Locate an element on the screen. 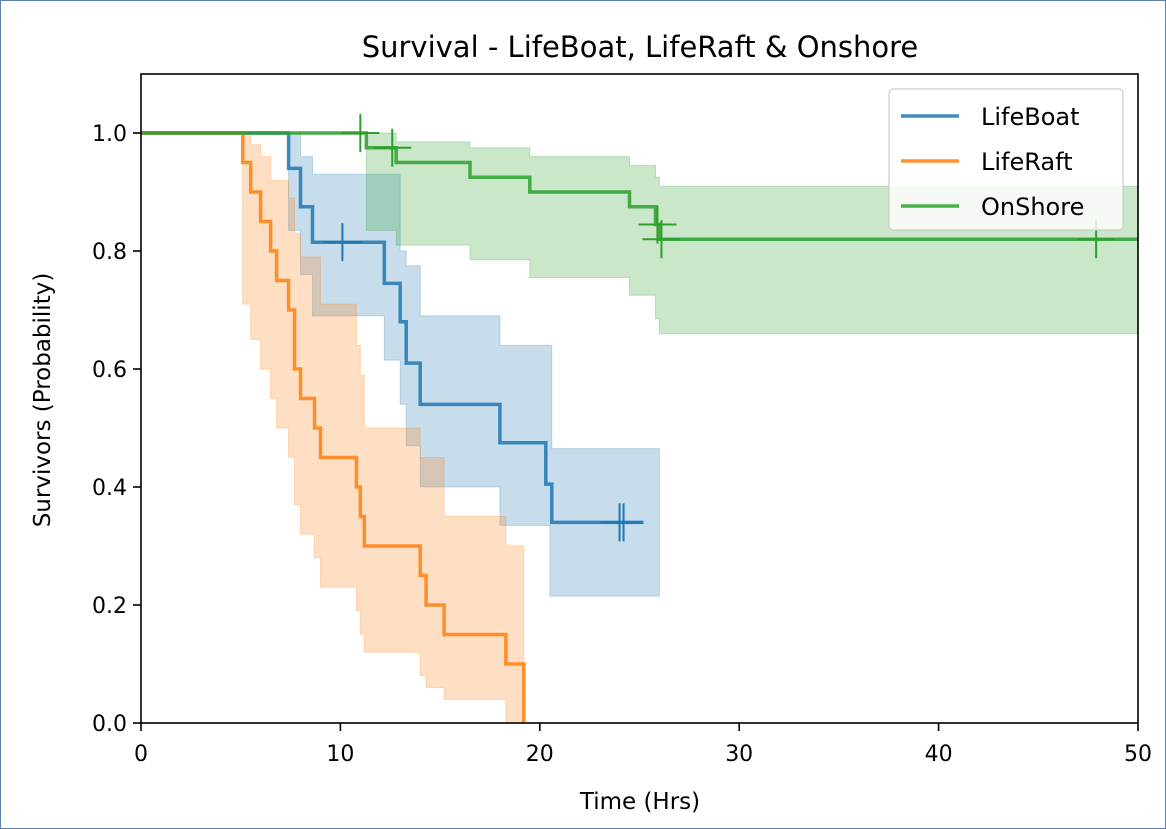  chart-title: Survival - LifeBoat, LifeRaft & Onshore is located at coordinates (640, 47).